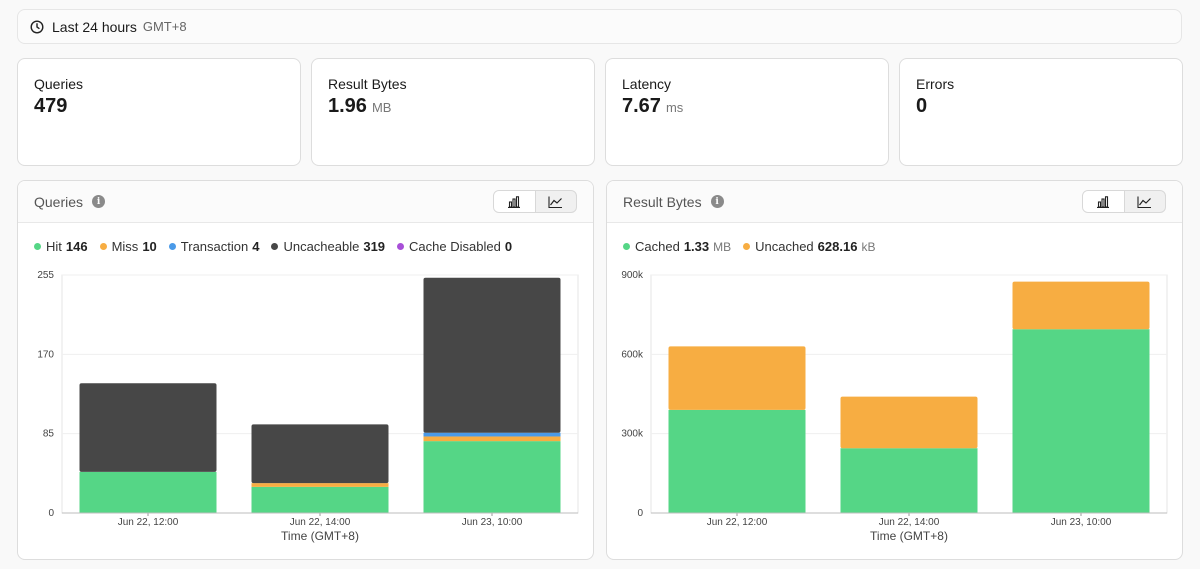  I want to click on legend-name: Transaction, so click(214, 246).